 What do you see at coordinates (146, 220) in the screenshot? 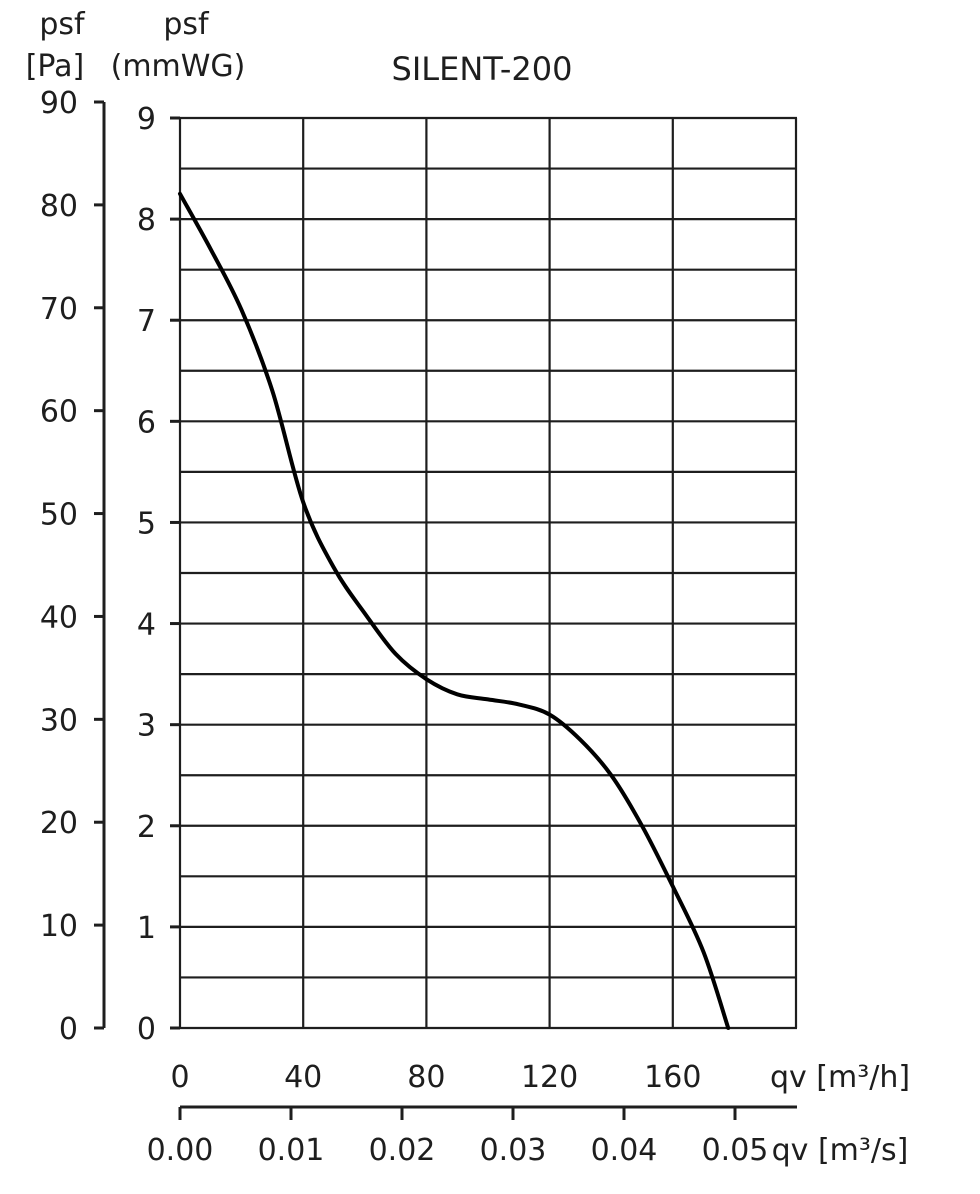
I see `y-axis-mmwg-tick-label: 8` at bounding box center [146, 220].